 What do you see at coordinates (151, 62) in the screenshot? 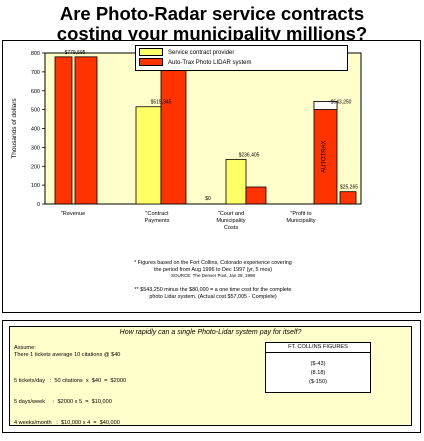
I see `legend-swatch-autotrax` at bounding box center [151, 62].